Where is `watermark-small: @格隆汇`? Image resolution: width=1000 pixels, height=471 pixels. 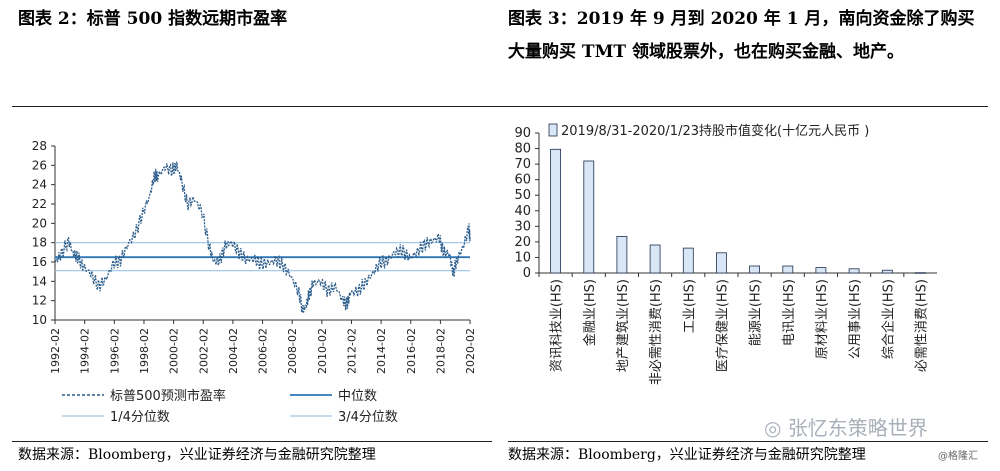
watermark-small: @格隆汇 is located at coordinates (958, 456).